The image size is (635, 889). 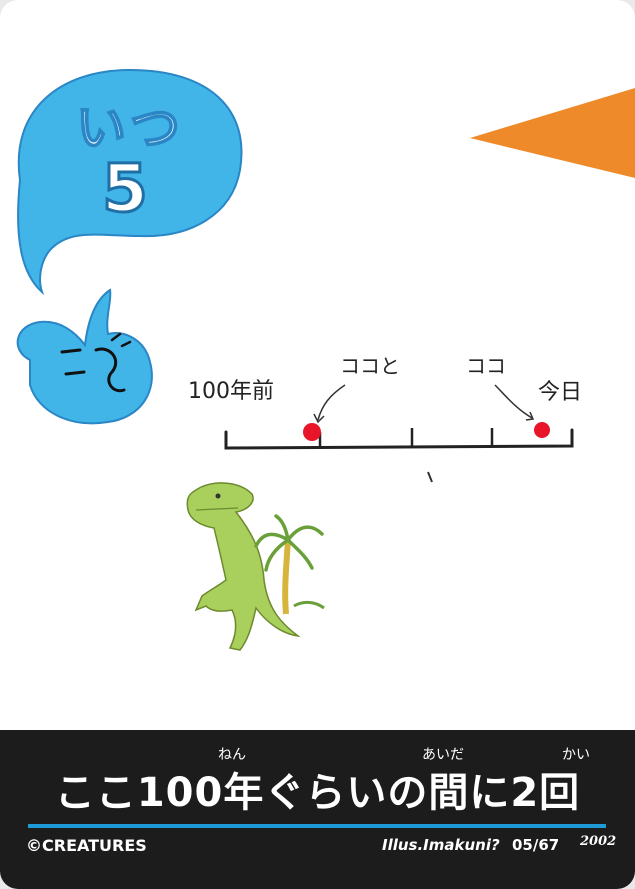 What do you see at coordinates (86, 845) in the screenshot?
I see `copyright-text: ©CREATURES` at bounding box center [86, 845].